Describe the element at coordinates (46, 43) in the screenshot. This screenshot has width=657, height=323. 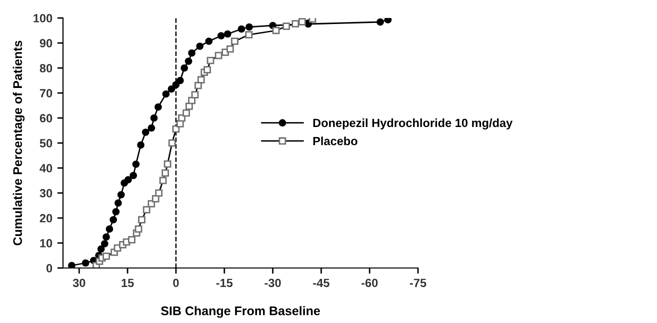
I see `y-tick-label: 90` at that location.